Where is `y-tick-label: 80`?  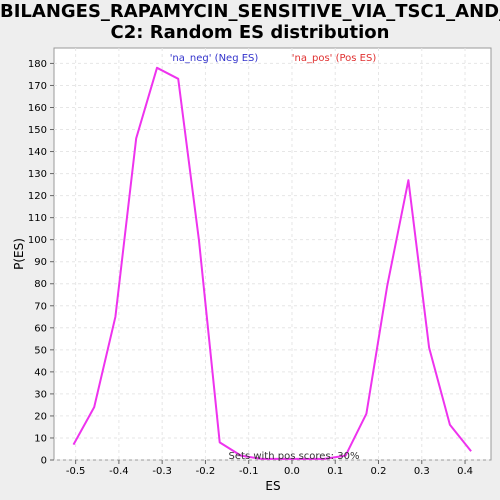 y-tick-label: 80 is located at coordinates (40, 284).